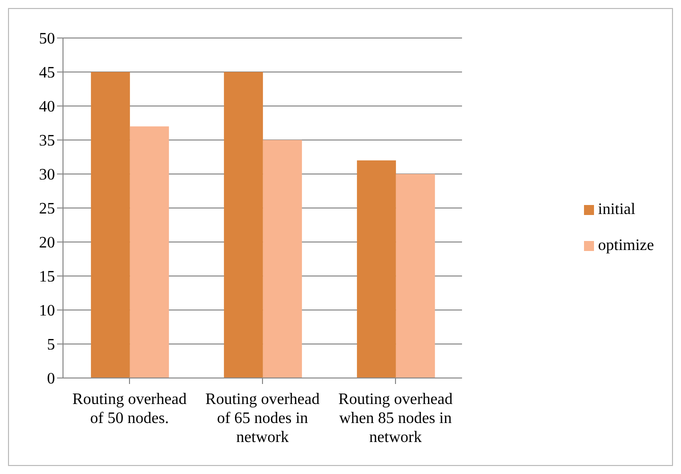 This screenshot has width=681, height=474. What do you see at coordinates (47, 243) in the screenshot?
I see `y-tick-label: 20` at bounding box center [47, 243].